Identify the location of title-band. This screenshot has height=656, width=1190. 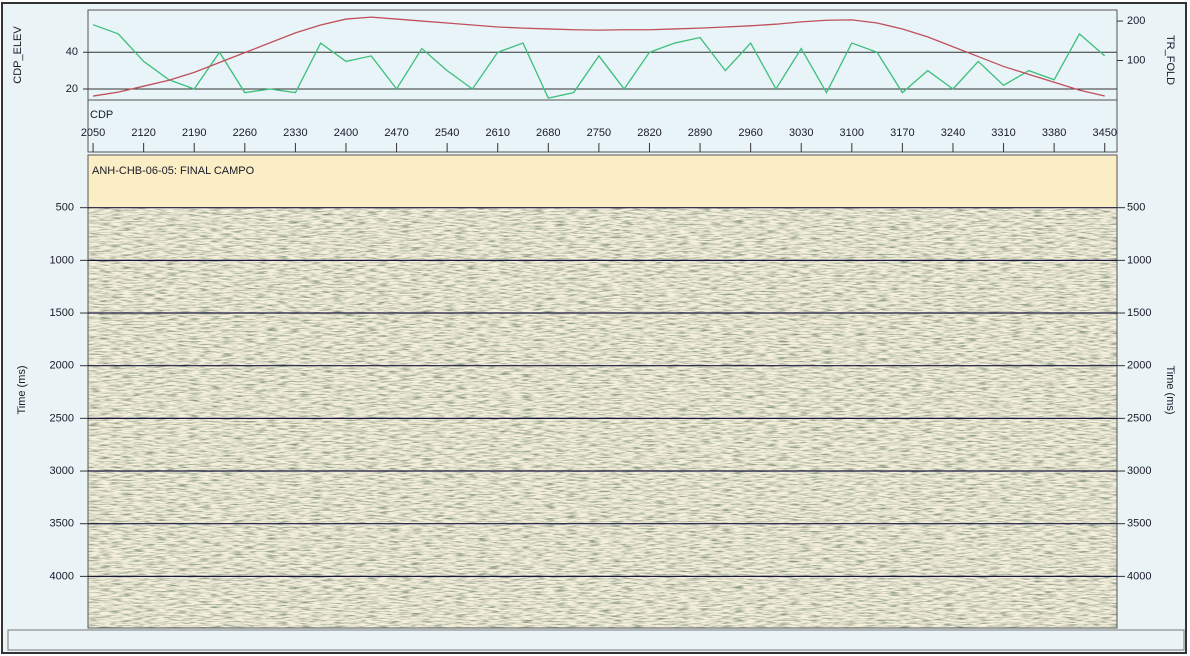
(602, 181).